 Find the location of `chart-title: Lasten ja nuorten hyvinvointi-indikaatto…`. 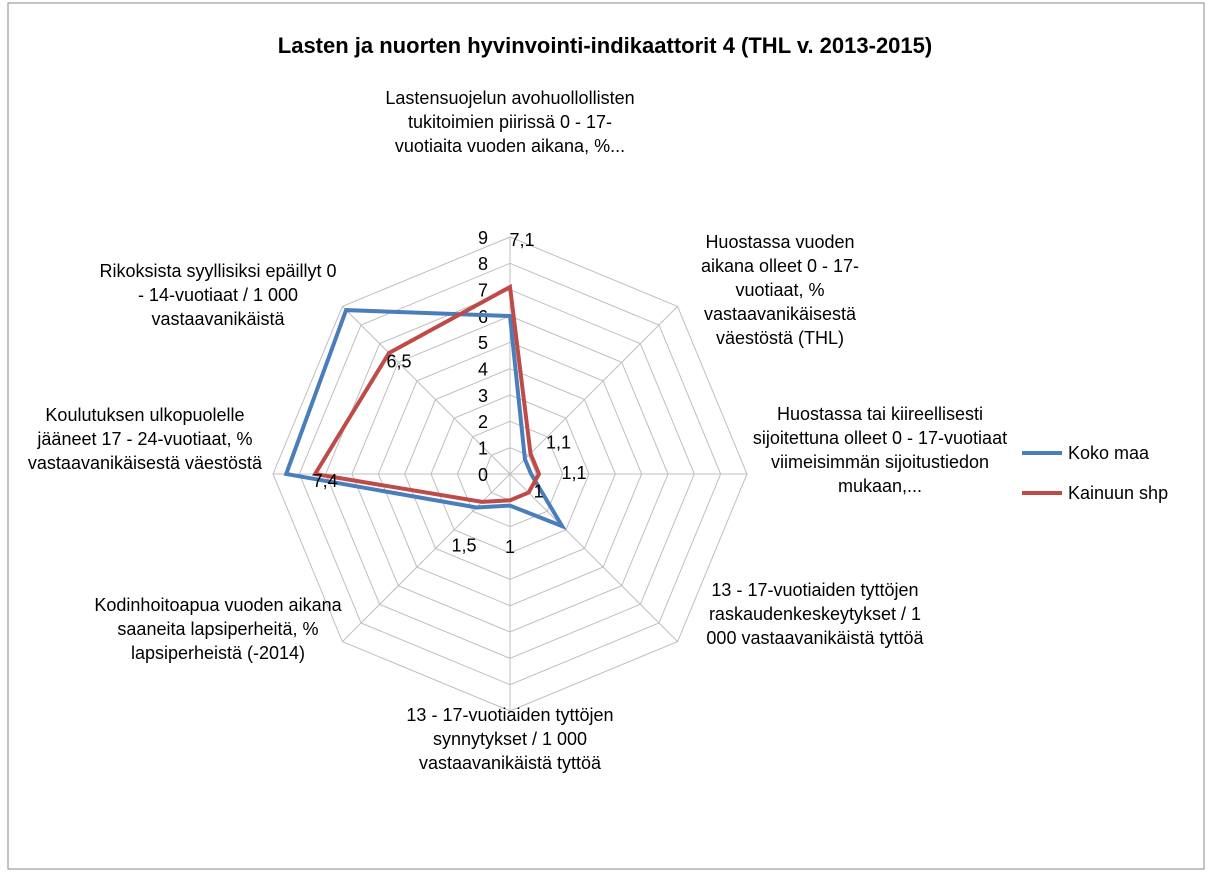

chart-title: Lasten ja nuorten hyvinvointi-indikaatto… is located at coordinates (605, 45).